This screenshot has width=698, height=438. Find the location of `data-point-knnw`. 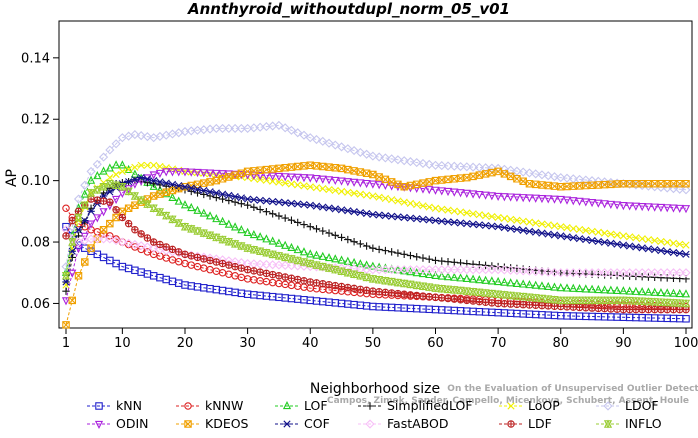

data-point-knnw is located at coordinates (210, 269).